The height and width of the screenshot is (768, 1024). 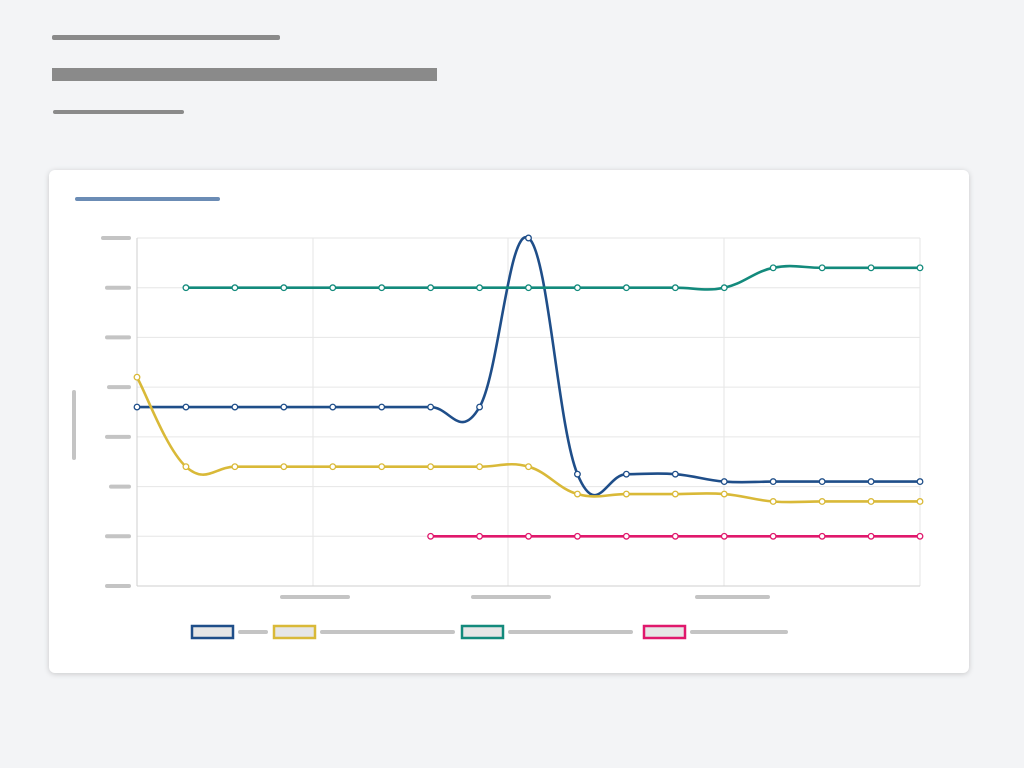 What do you see at coordinates (166, 37) in the screenshot?
I see `header-overline` at bounding box center [166, 37].